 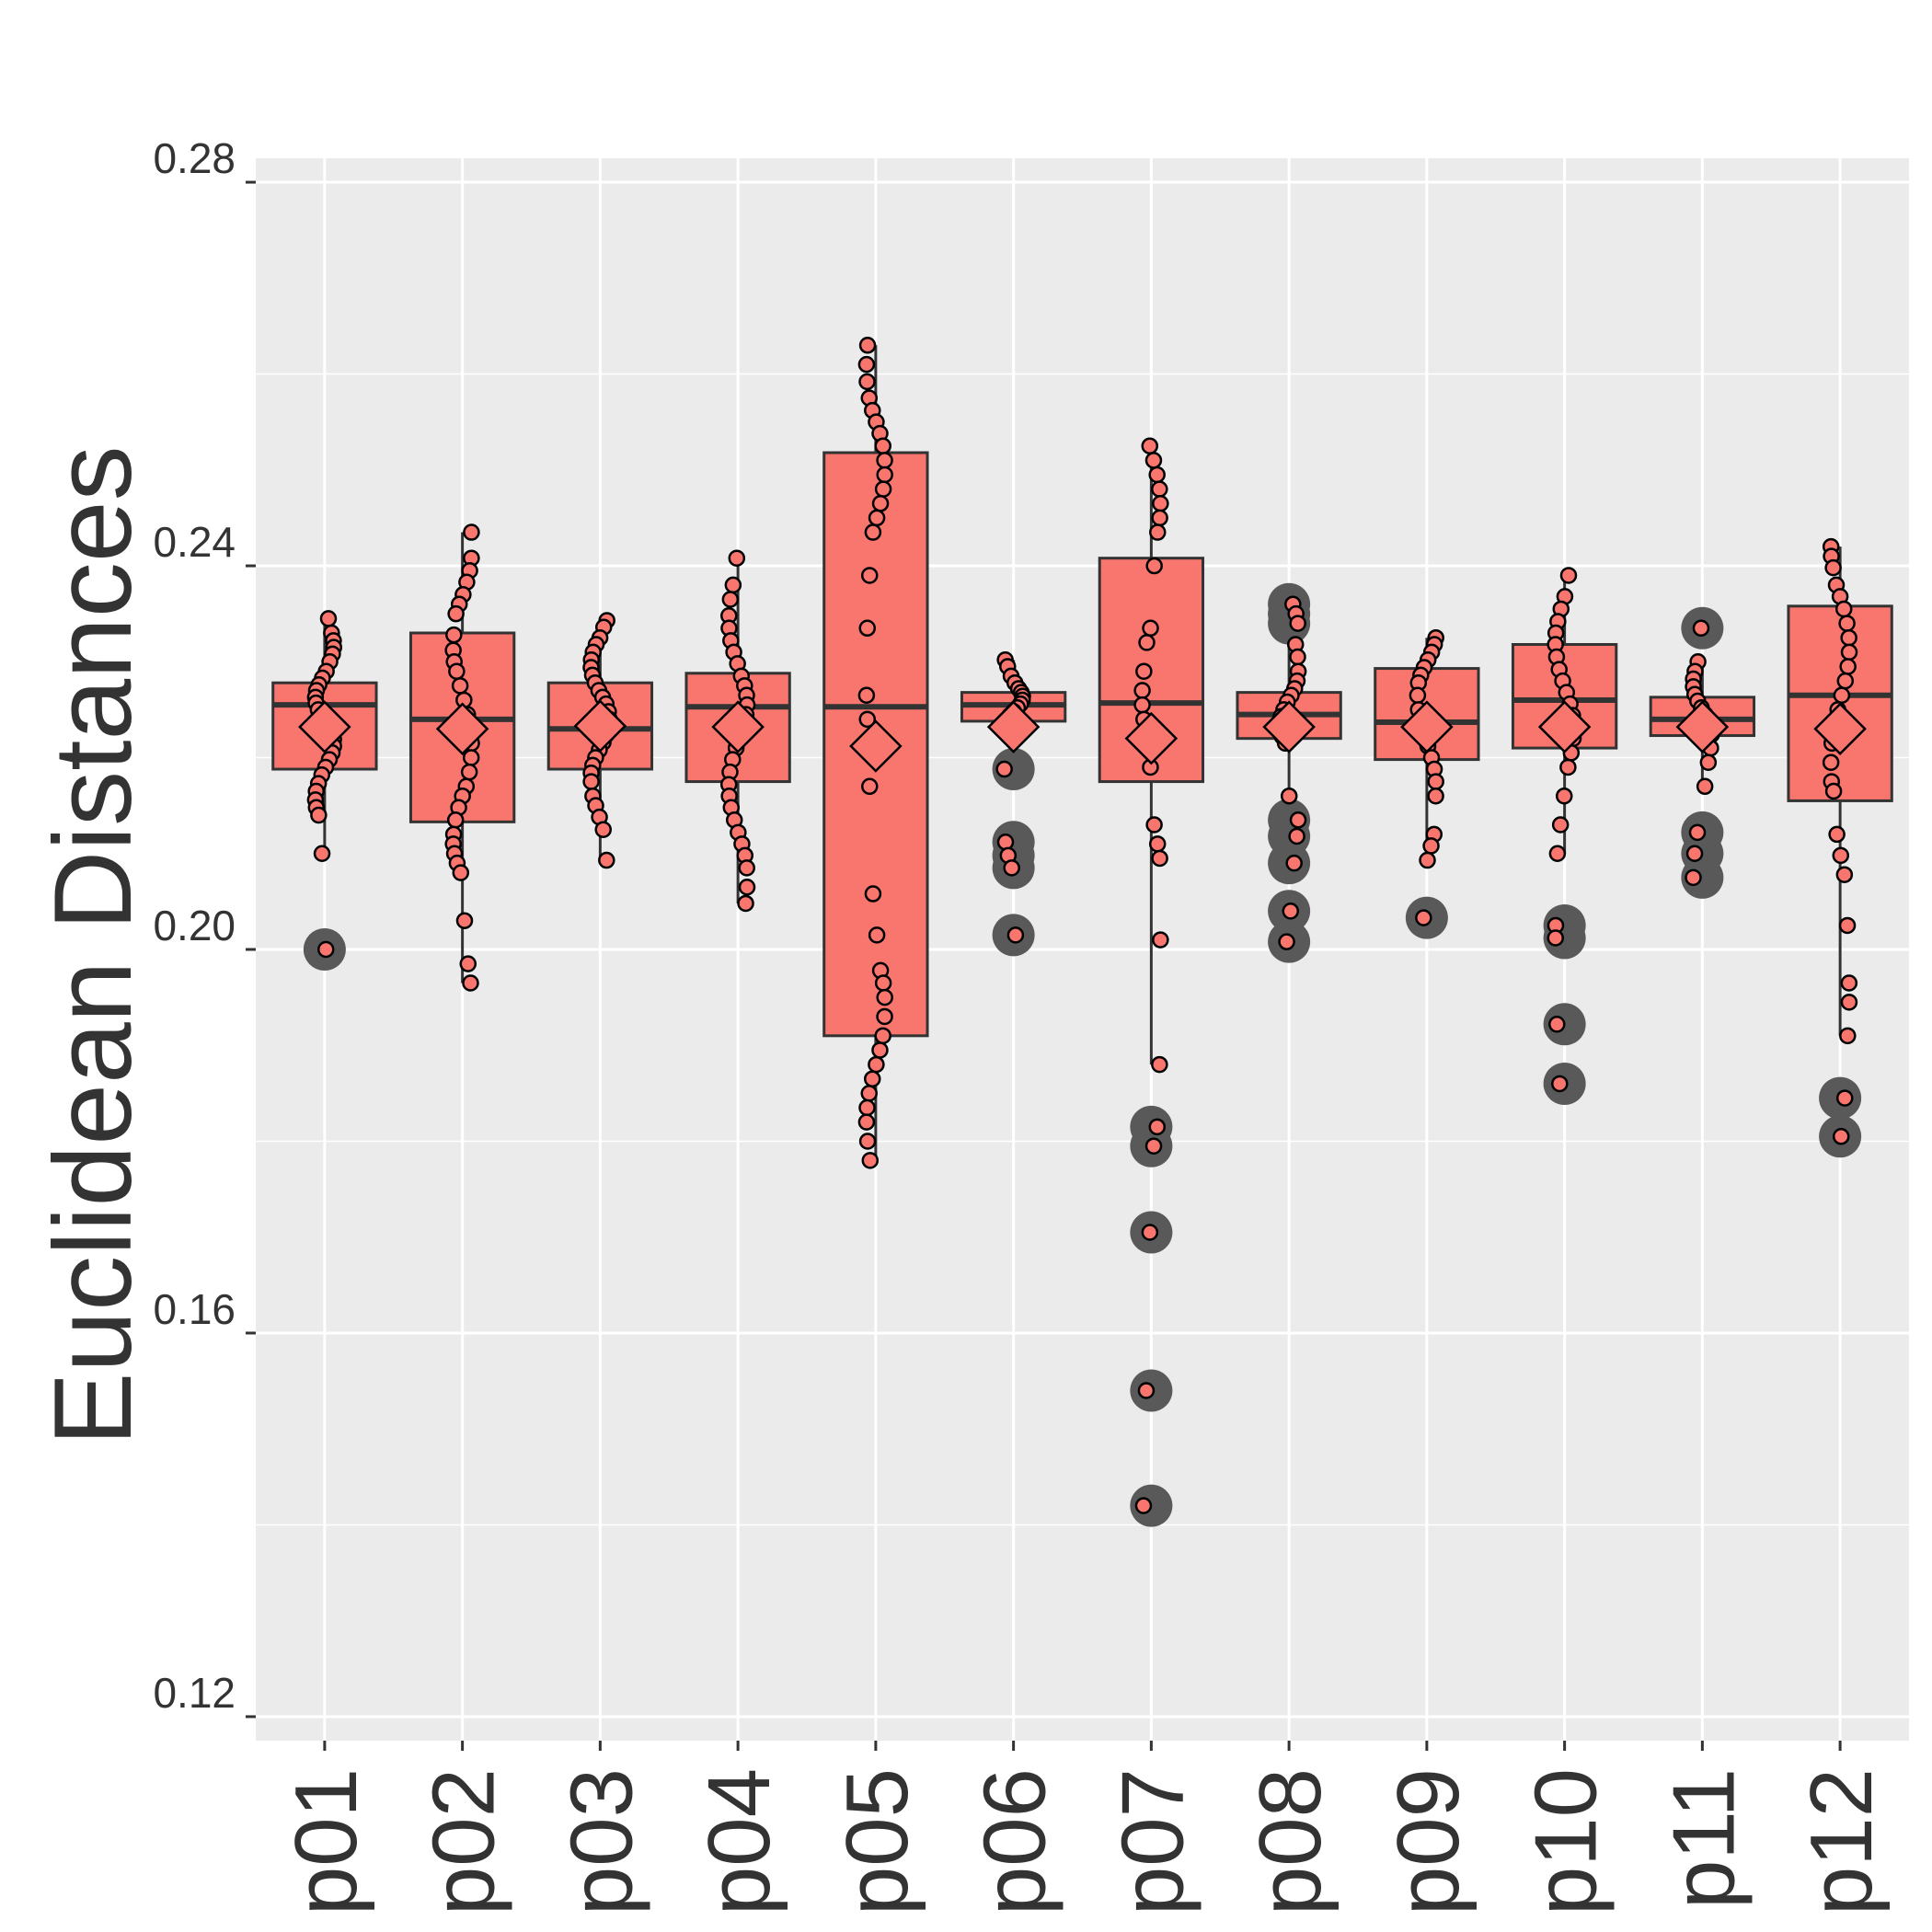 I want to click on box-p07, so click(x=1151, y=982).